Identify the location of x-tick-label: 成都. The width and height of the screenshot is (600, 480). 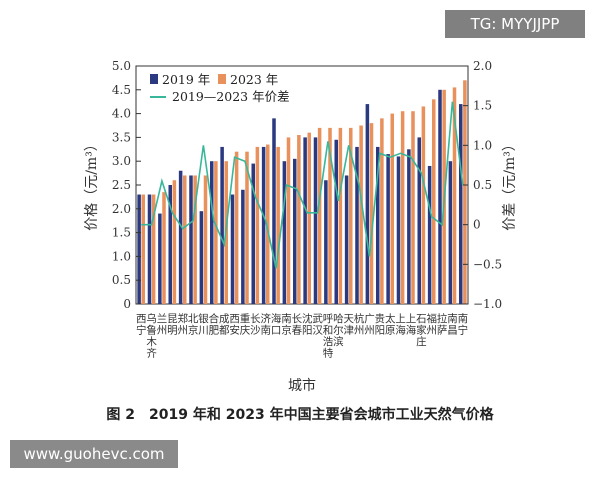
(224, 325).